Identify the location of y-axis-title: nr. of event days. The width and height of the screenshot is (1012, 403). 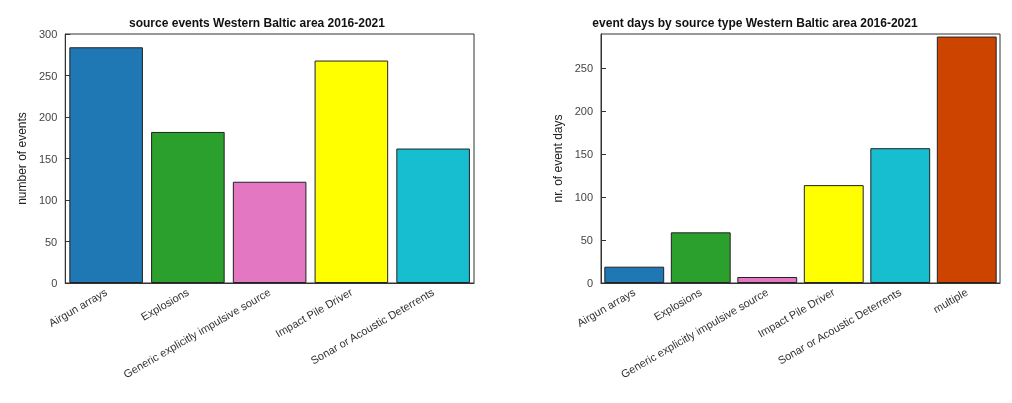
(557, 158).